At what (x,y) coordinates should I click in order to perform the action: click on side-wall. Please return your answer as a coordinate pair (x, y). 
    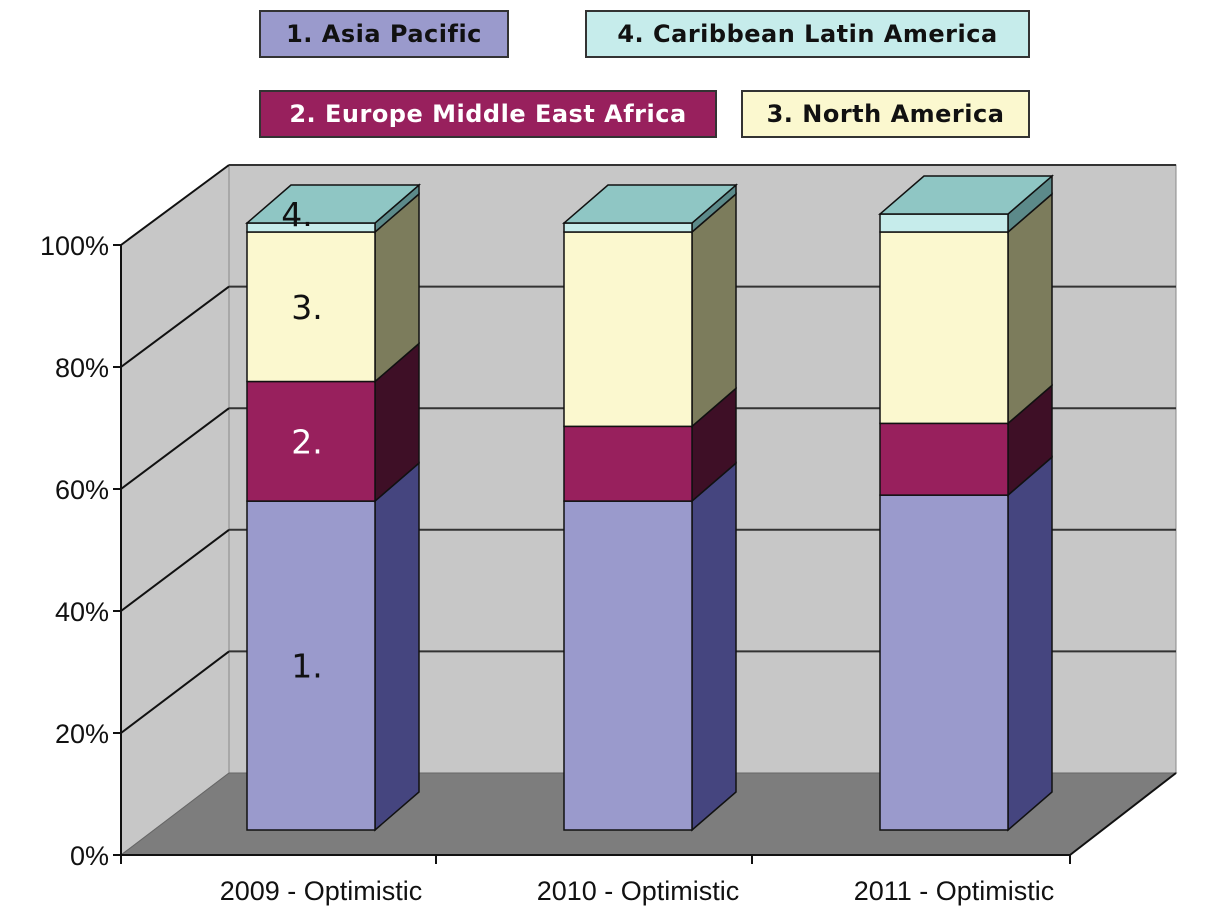
    Looking at the image, I should click on (175, 510).